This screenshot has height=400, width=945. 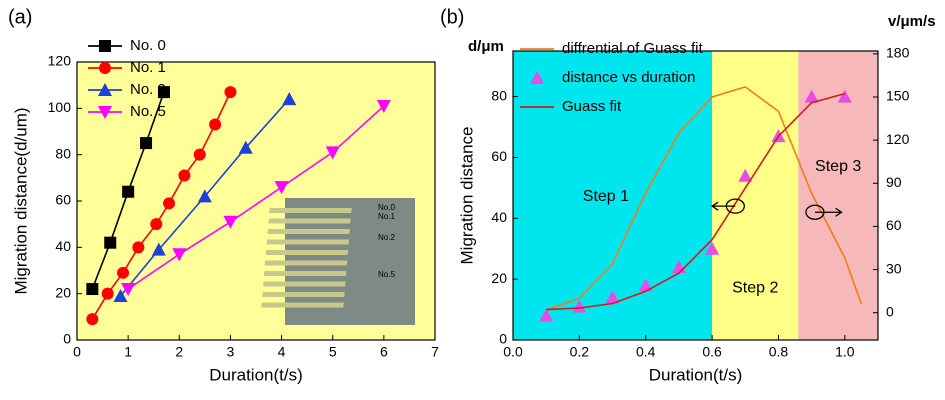 I want to click on legend-label: No. 5, so click(x=148, y=111).